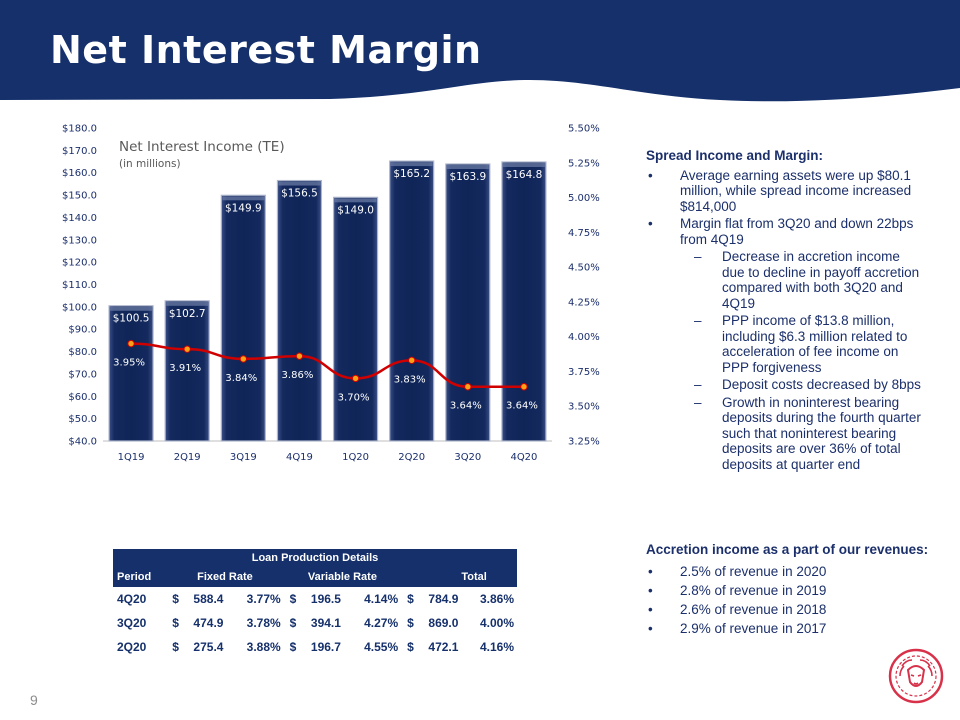 This screenshot has width=960, height=720. What do you see at coordinates (79, 285) in the screenshot?
I see `y-left-tick-label: $110.0` at bounding box center [79, 285].